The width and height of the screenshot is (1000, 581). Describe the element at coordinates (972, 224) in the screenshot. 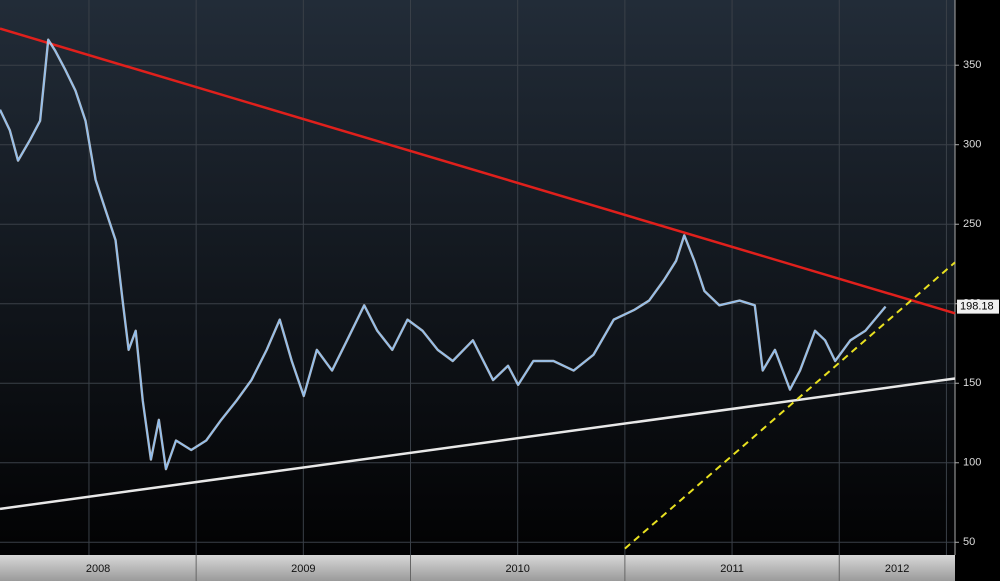

I see `y-tick-label: 250` at that location.